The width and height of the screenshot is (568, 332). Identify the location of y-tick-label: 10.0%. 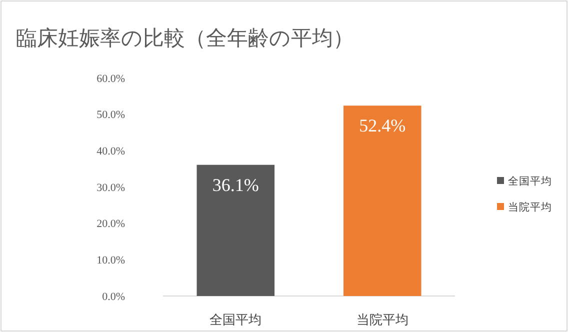
(110, 260).